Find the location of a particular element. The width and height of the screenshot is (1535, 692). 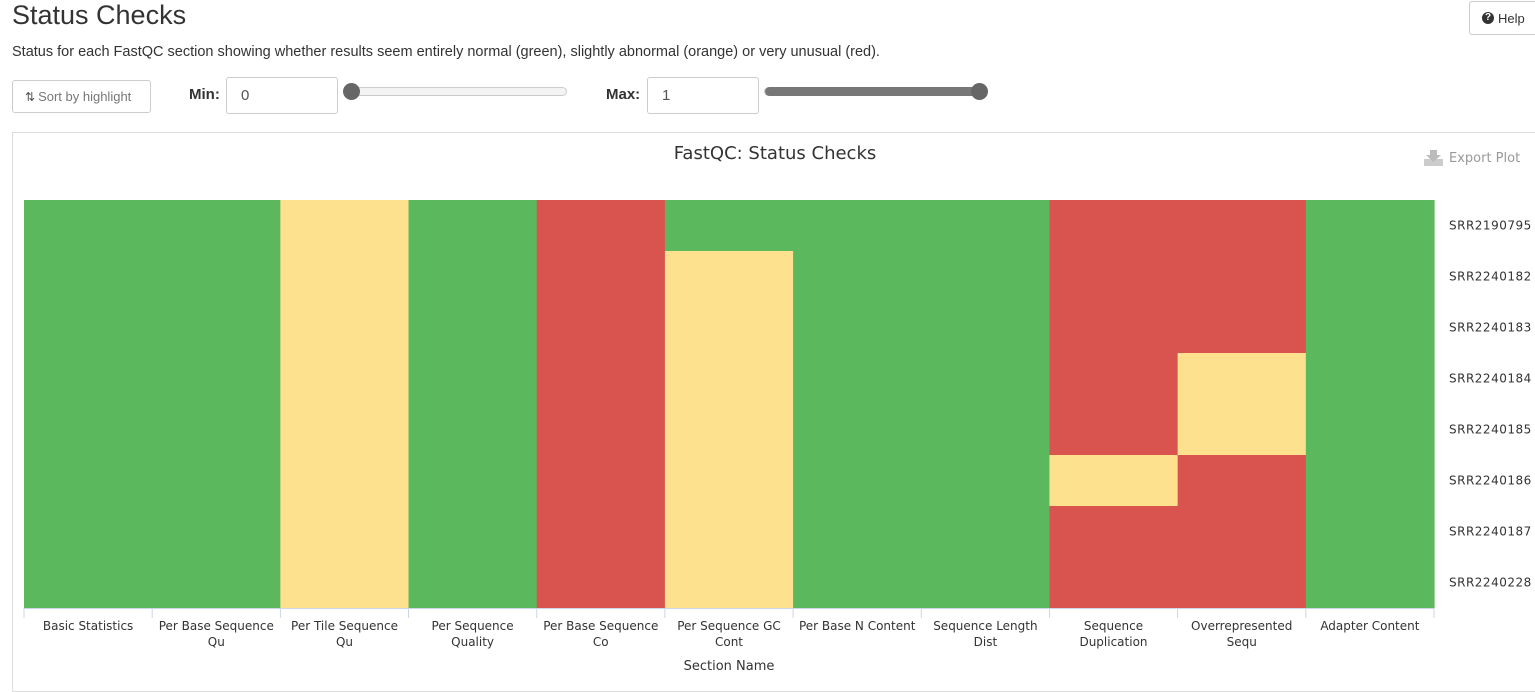

sort-by-highlight-button: ⇅ Sort by highlight is located at coordinates (81, 96).